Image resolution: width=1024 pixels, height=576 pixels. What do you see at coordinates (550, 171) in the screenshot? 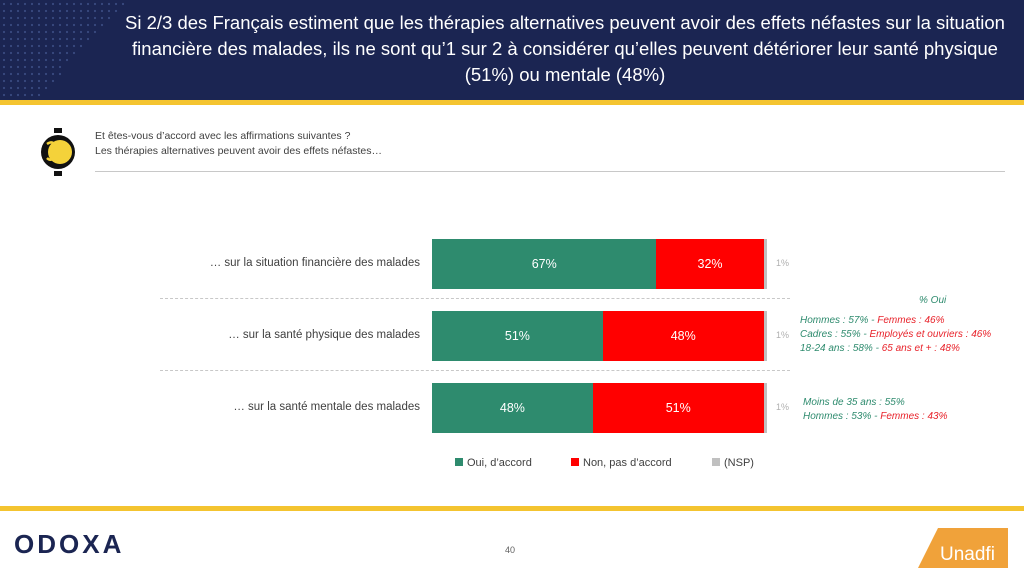
I see `divider` at bounding box center [550, 171].